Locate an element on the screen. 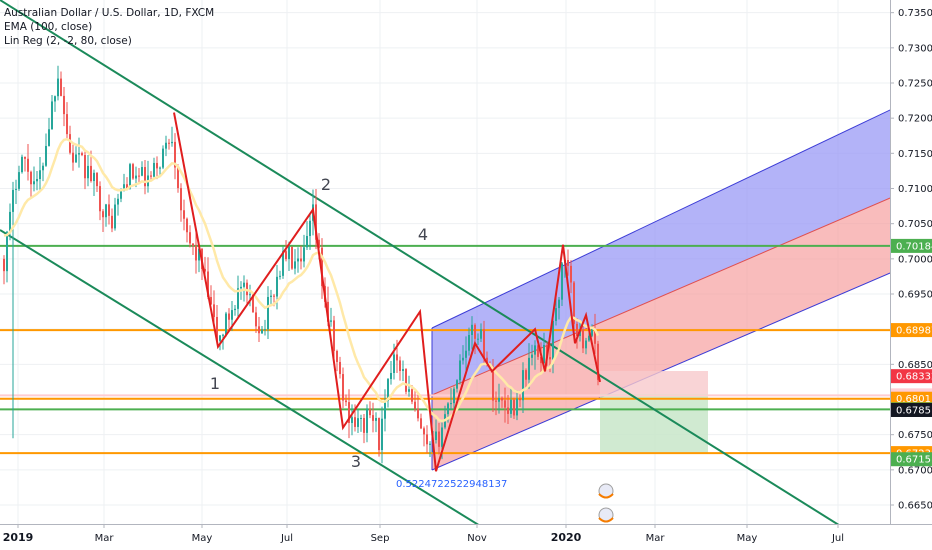 The image size is (932, 550). price-label-text: 0.67851 is located at coordinates (914, 410).